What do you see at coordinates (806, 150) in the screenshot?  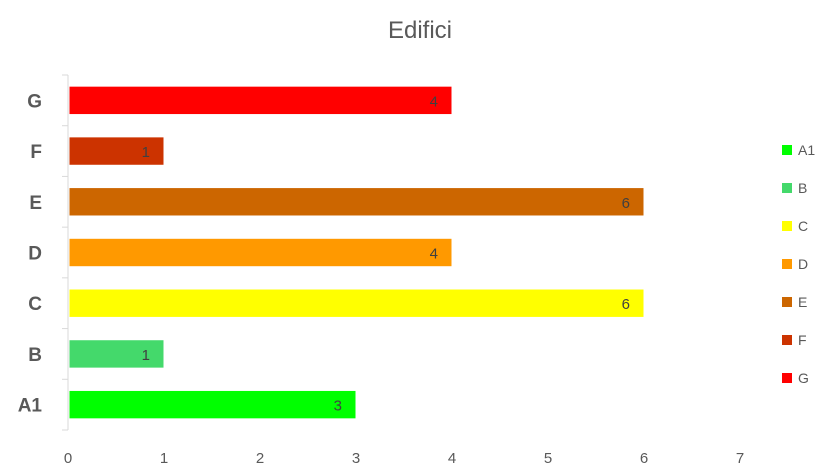 I see `legend-label: A1` at bounding box center [806, 150].